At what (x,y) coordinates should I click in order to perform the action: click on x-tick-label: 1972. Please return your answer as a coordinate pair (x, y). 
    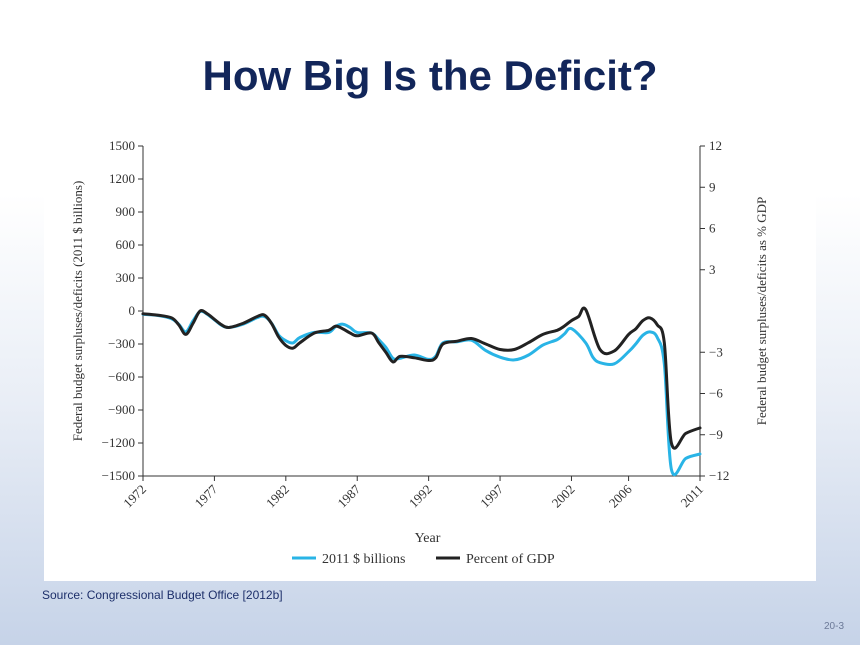
    Looking at the image, I should click on (134, 496).